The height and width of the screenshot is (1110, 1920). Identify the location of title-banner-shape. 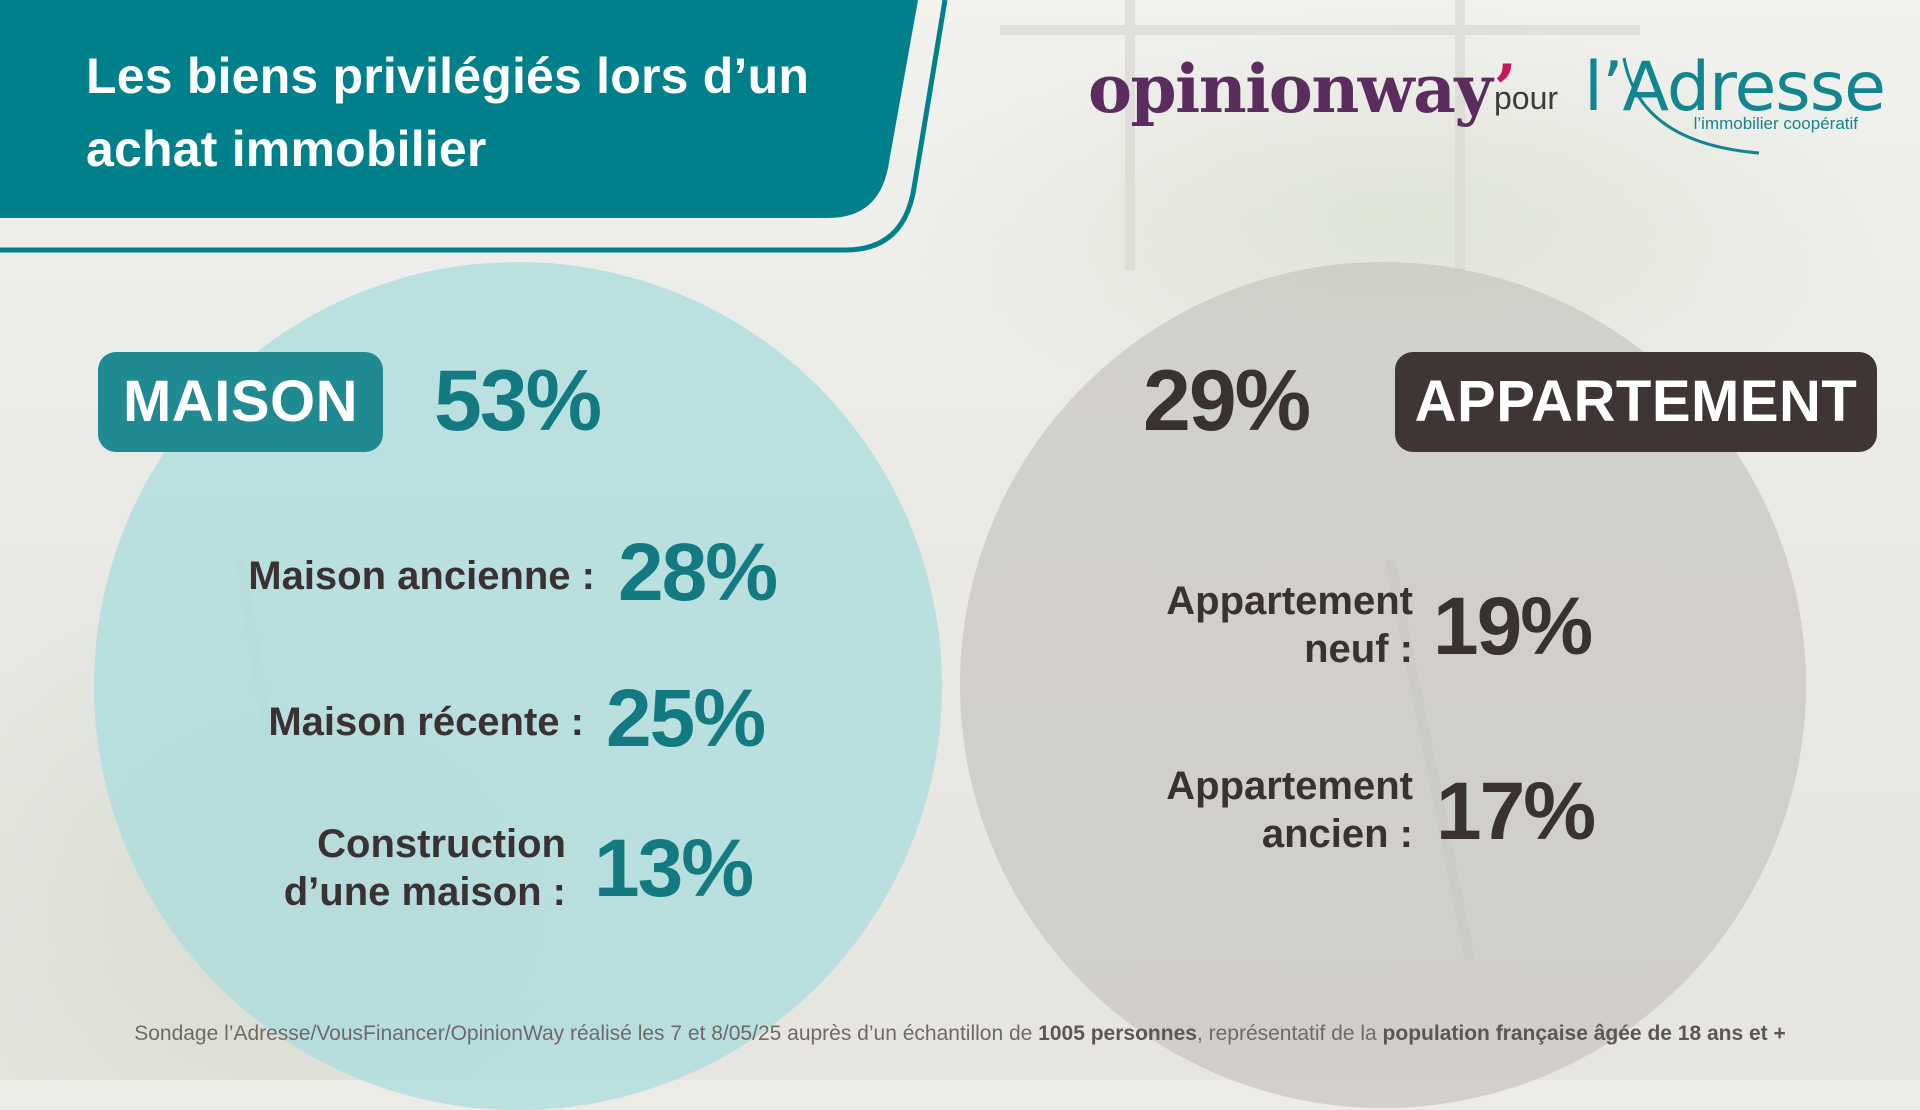
(474, 126).